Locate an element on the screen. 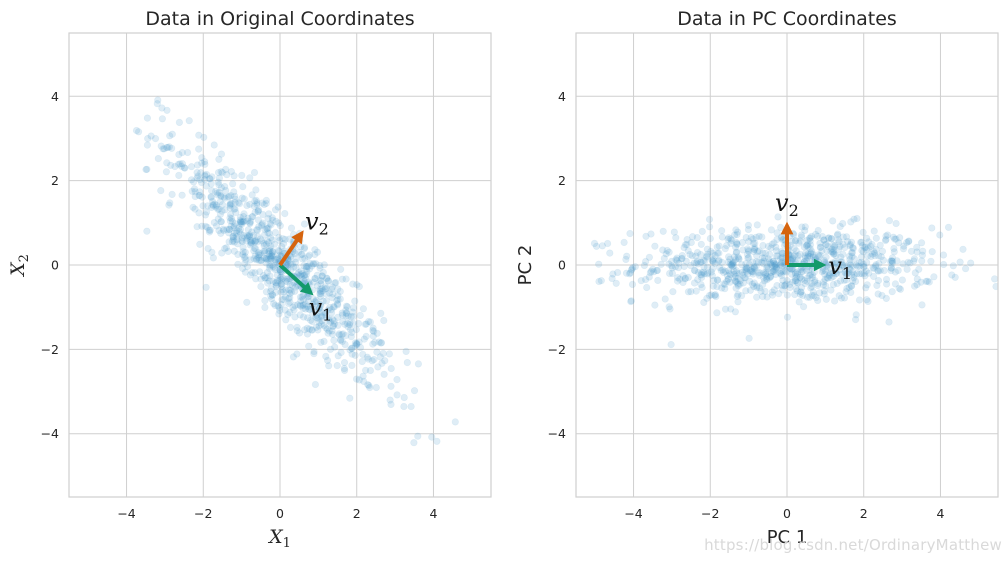  x-tick-label: 2 is located at coordinates (357, 513).